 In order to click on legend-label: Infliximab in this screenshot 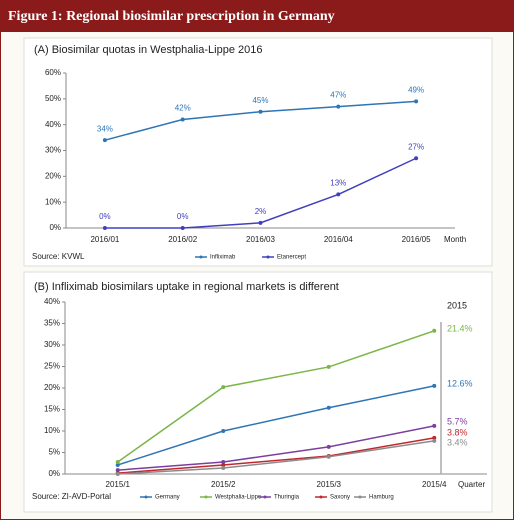, I will do `click(223, 258)`.